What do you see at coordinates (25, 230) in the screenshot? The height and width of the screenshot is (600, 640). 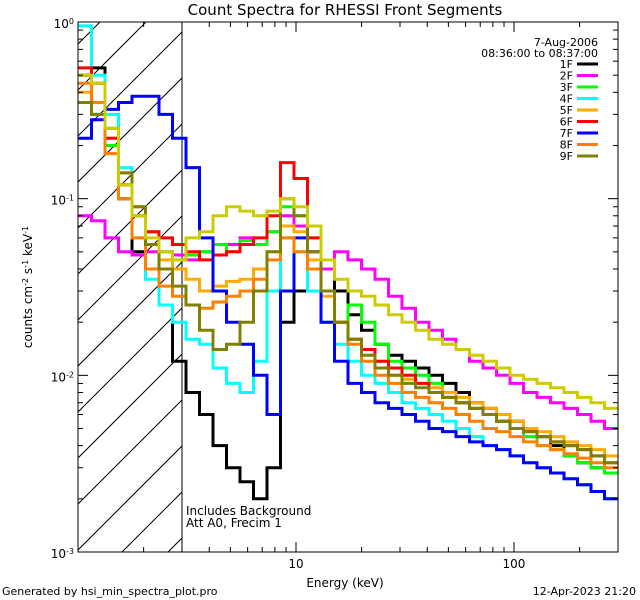 I see `y-label-exp3: -1` at bounding box center [25, 230].